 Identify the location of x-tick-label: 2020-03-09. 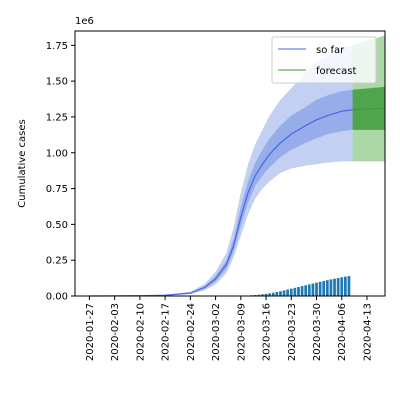
(241, 332).